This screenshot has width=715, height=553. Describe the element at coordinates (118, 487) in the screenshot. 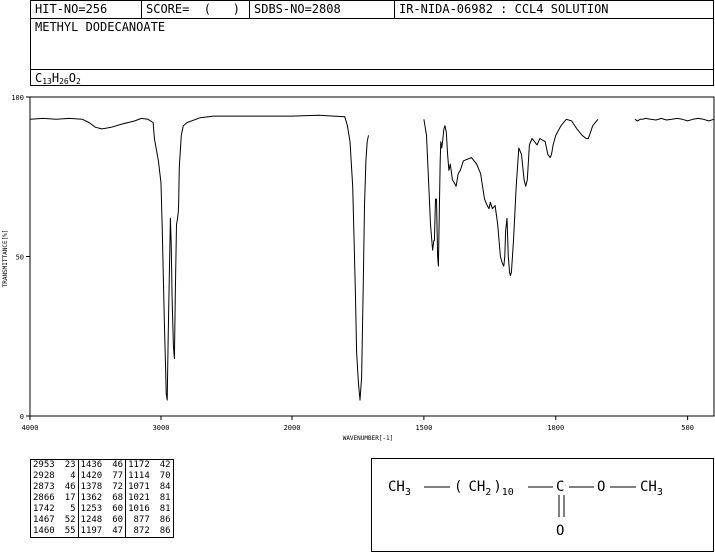

I see `peak-transmittance: 72` at that location.